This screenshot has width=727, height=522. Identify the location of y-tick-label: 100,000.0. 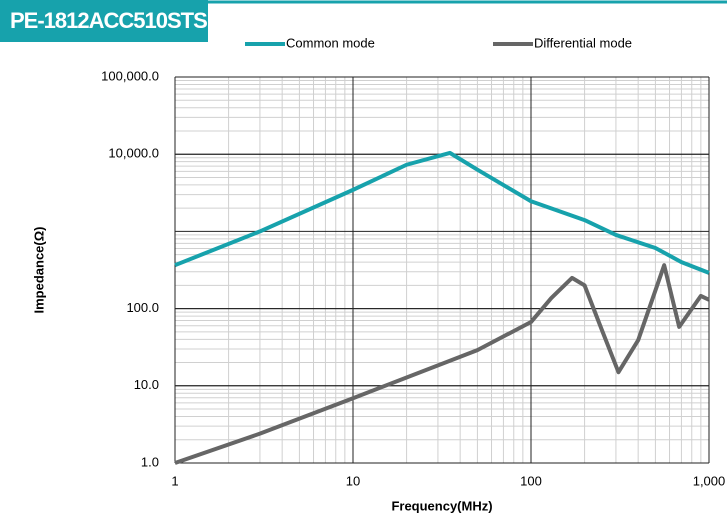
(130, 75).